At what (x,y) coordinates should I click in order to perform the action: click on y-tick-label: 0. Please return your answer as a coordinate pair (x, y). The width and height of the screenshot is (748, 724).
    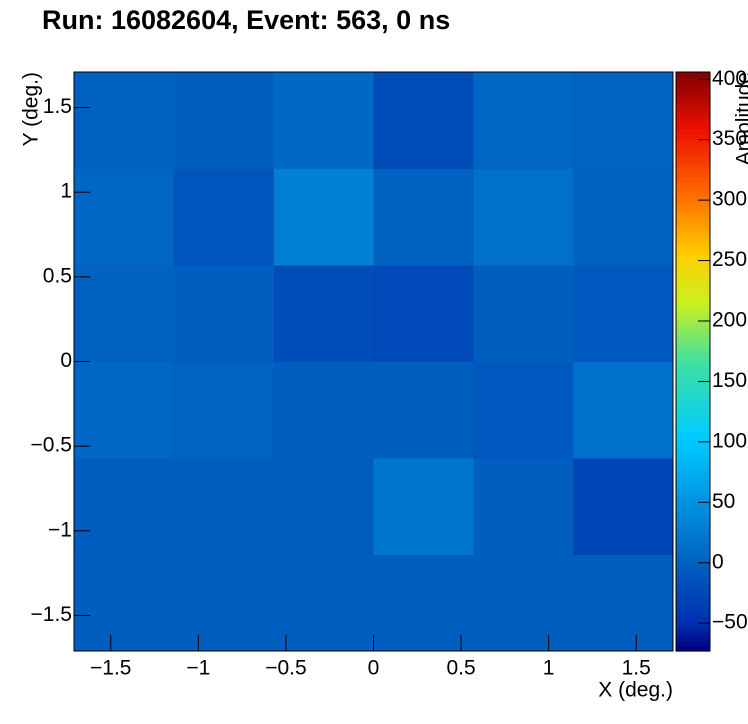
    Looking at the image, I should click on (66, 360).